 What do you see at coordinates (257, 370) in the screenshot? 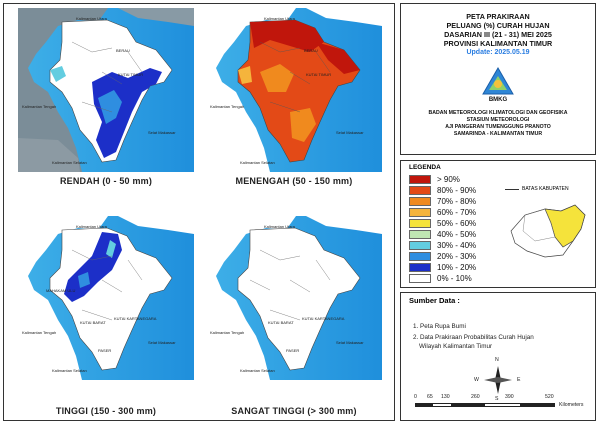
I see `label-kalsel-4: Kalimantan Selatan` at bounding box center [257, 370].